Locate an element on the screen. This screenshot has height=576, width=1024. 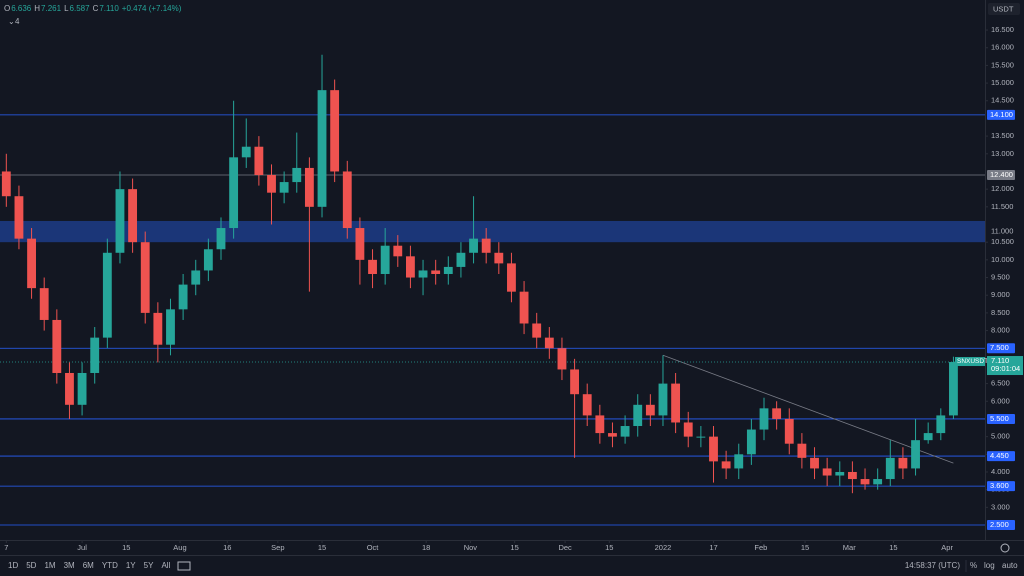
trendline is located at coordinates (808, 409).